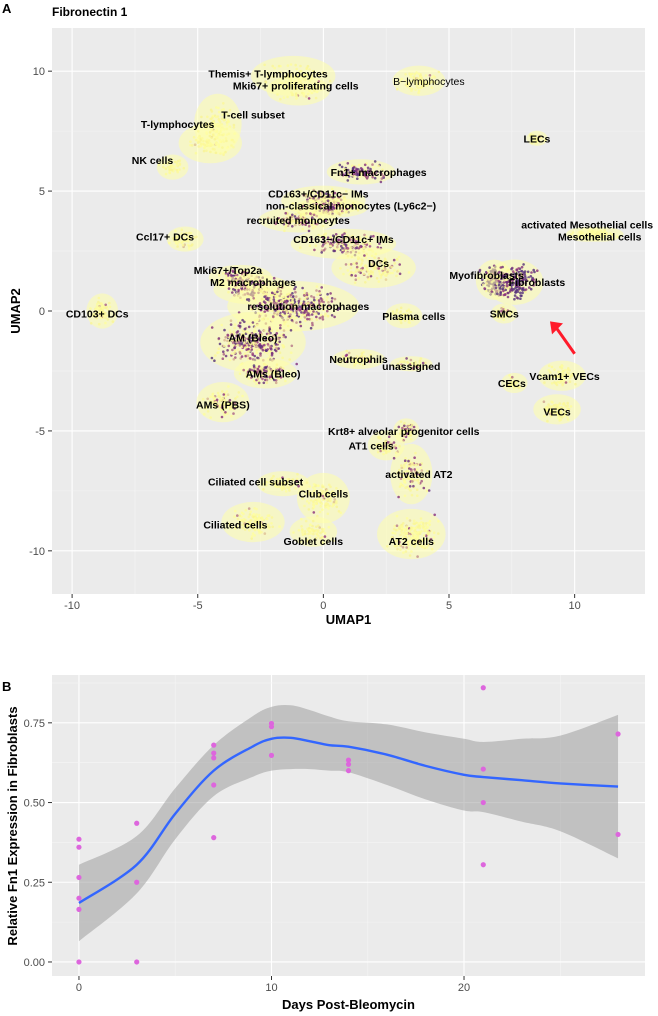 The image size is (658, 1016). I want to click on cluster-label: VECs, so click(557, 413).